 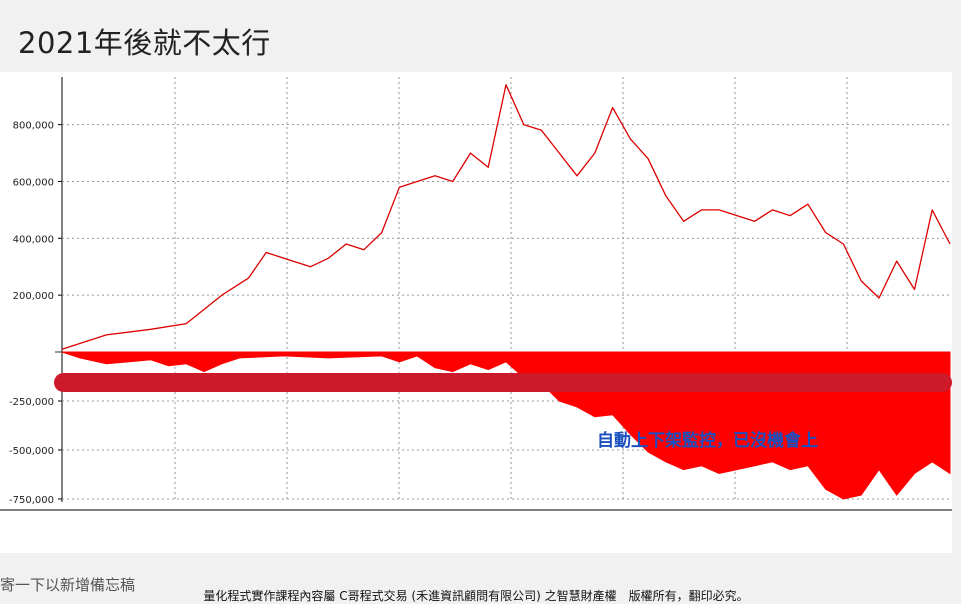 What do you see at coordinates (33, 182) in the screenshot?
I see `y-tick-label: 600,000` at bounding box center [33, 182].